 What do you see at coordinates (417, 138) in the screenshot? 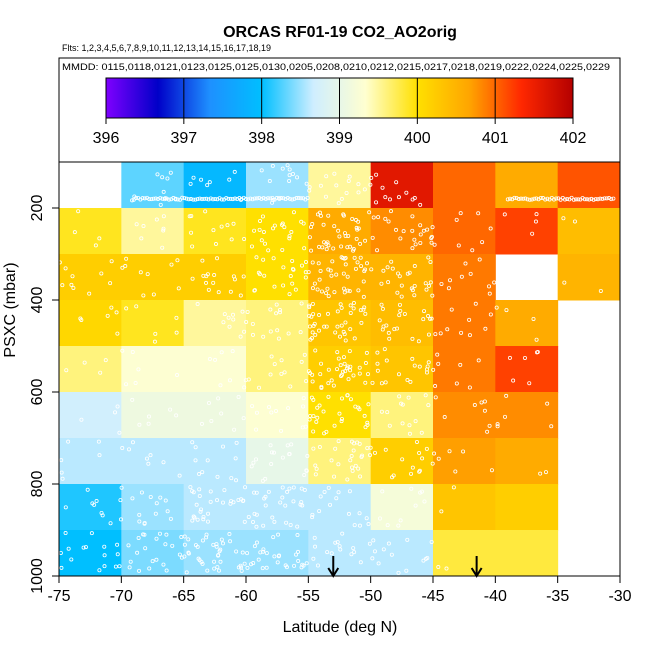
I see `colorbar-tick-label-4: 400` at bounding box center [417, 138].